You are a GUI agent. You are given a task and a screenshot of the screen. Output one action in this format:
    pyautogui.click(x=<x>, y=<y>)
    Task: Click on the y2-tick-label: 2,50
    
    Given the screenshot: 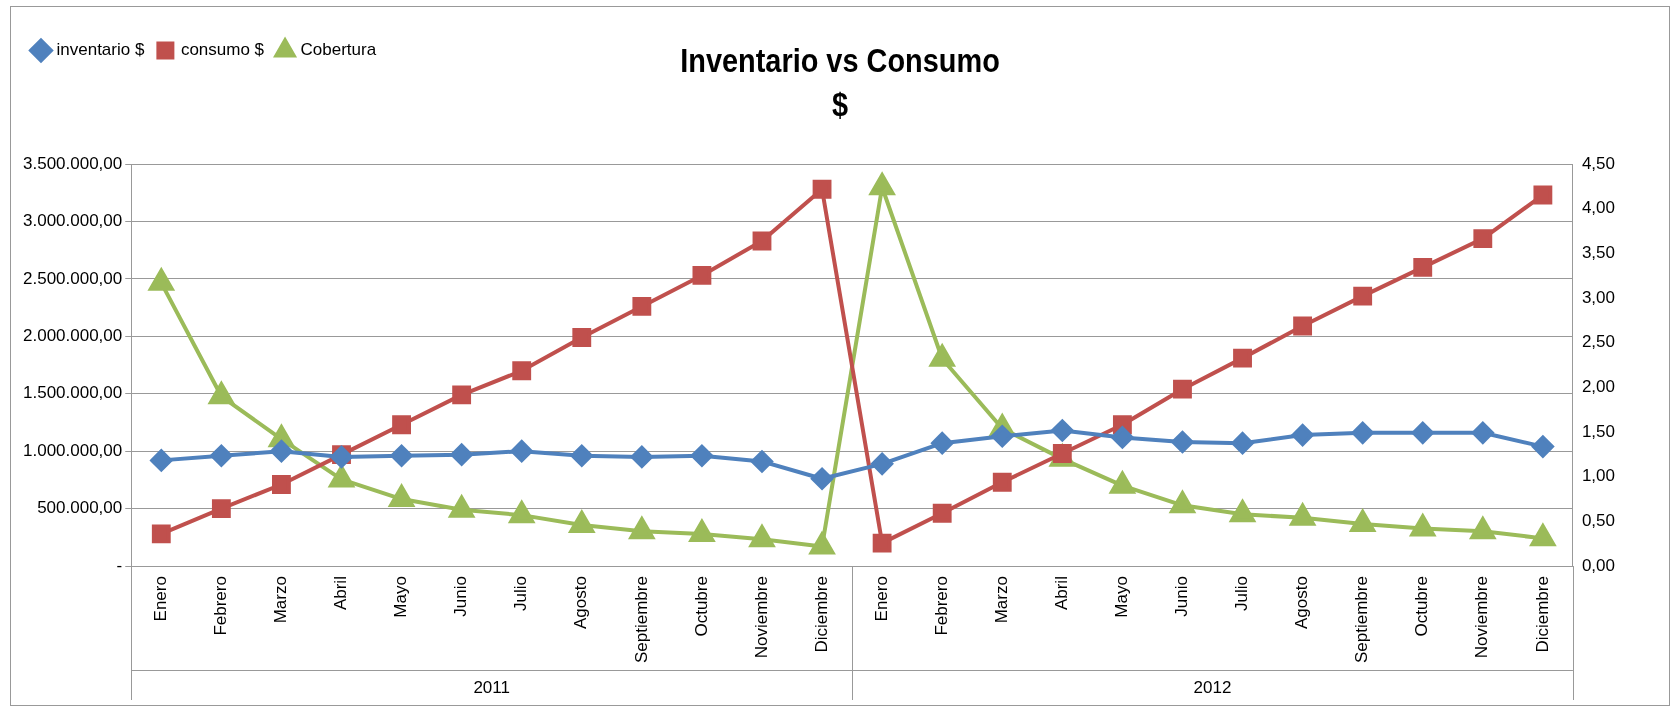 What is the action you would take?
    pyautogui.click(x=1598, y=342)
    